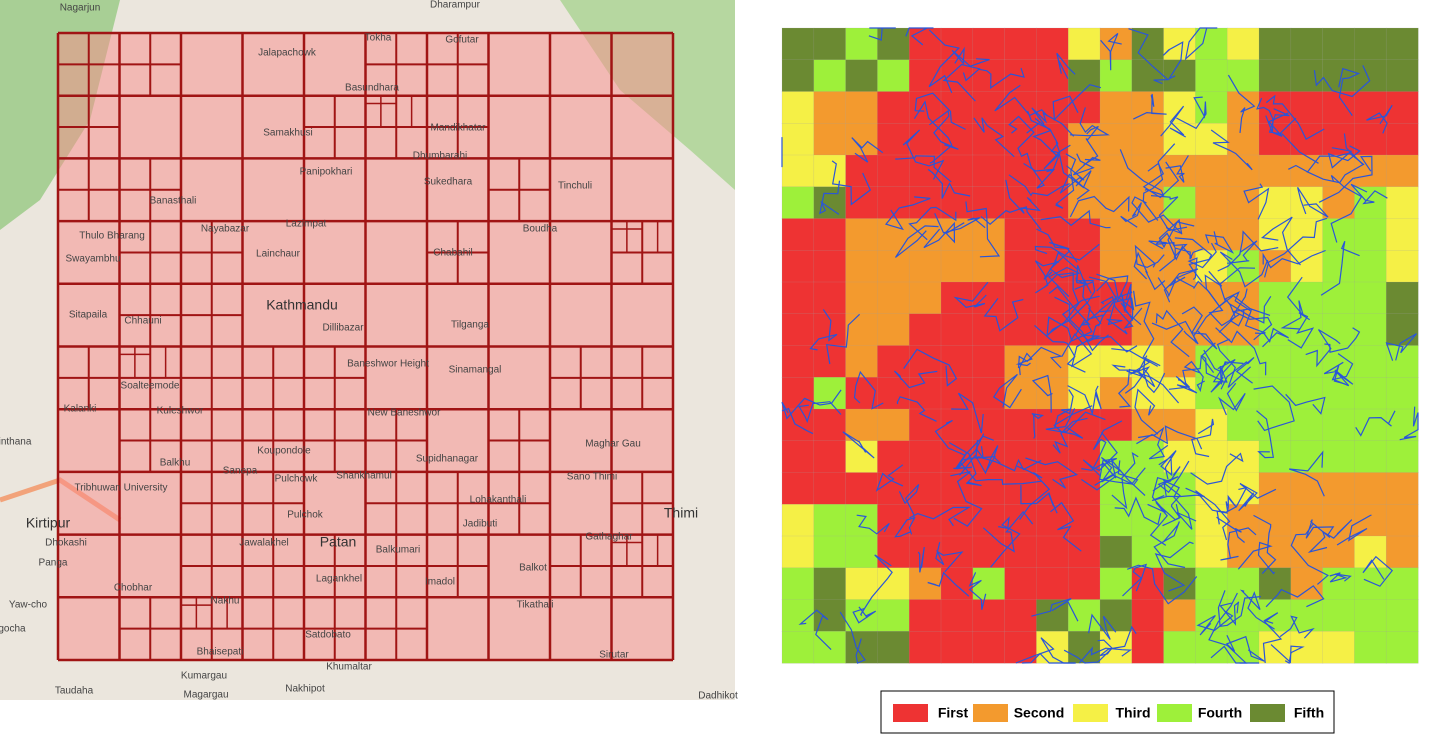  What do you see at coordinates (263, 543) in the screenshot?
I see `place-label: Jawalakhel` at bounding box center [263, 543].